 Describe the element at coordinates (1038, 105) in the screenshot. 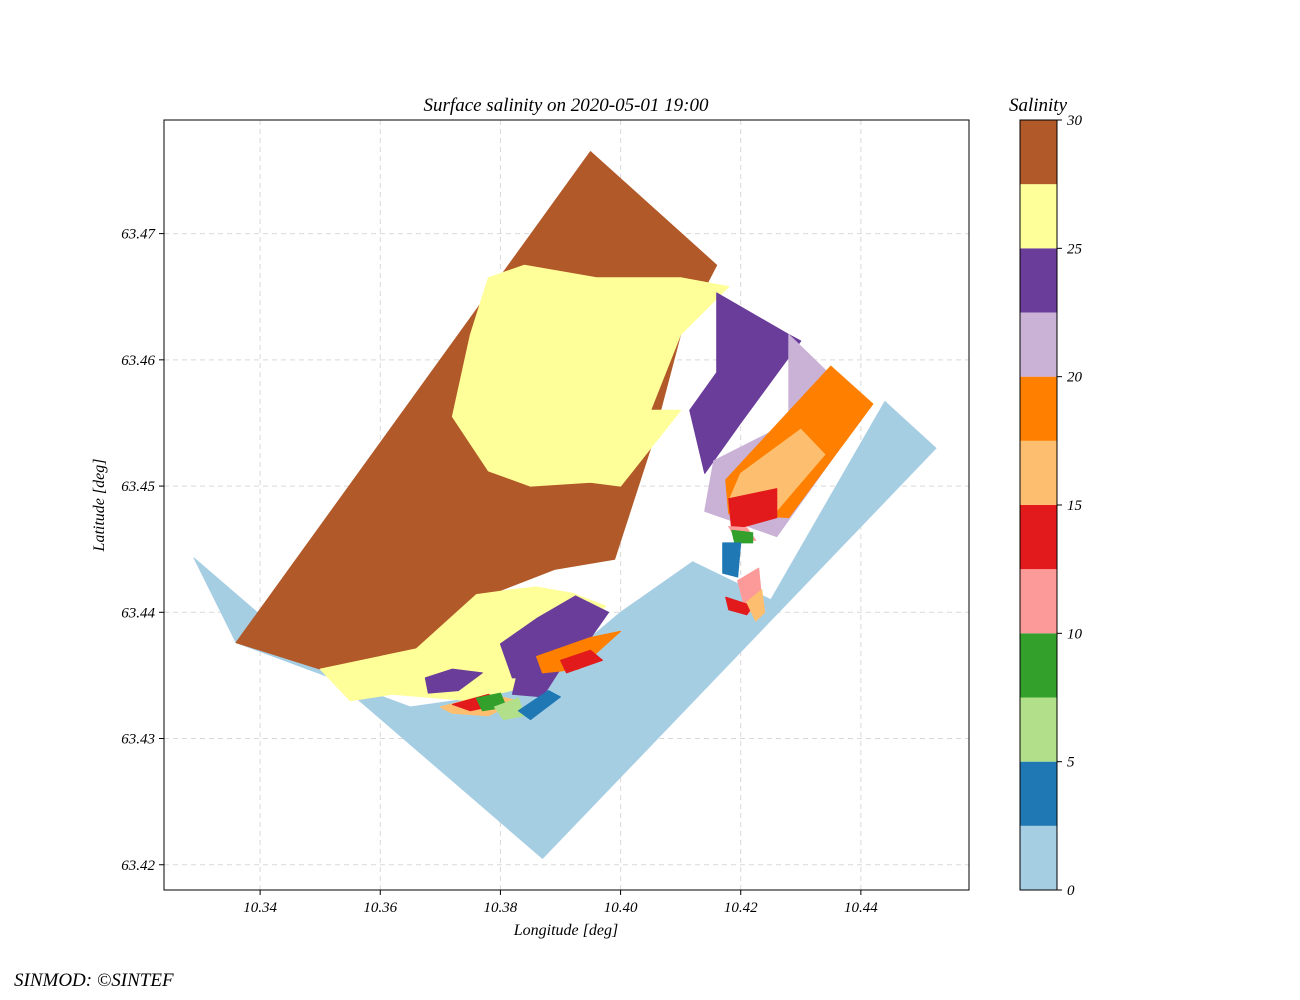

I see `colorbar-label: Salinity` at that location.